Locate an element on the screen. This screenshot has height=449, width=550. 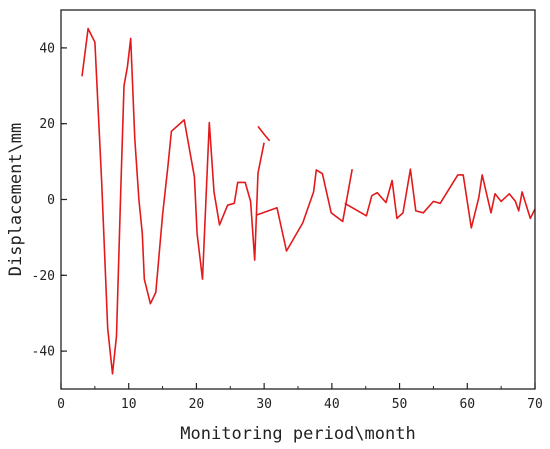
x-tick-label: 0 is located at coordinates (61, 404).